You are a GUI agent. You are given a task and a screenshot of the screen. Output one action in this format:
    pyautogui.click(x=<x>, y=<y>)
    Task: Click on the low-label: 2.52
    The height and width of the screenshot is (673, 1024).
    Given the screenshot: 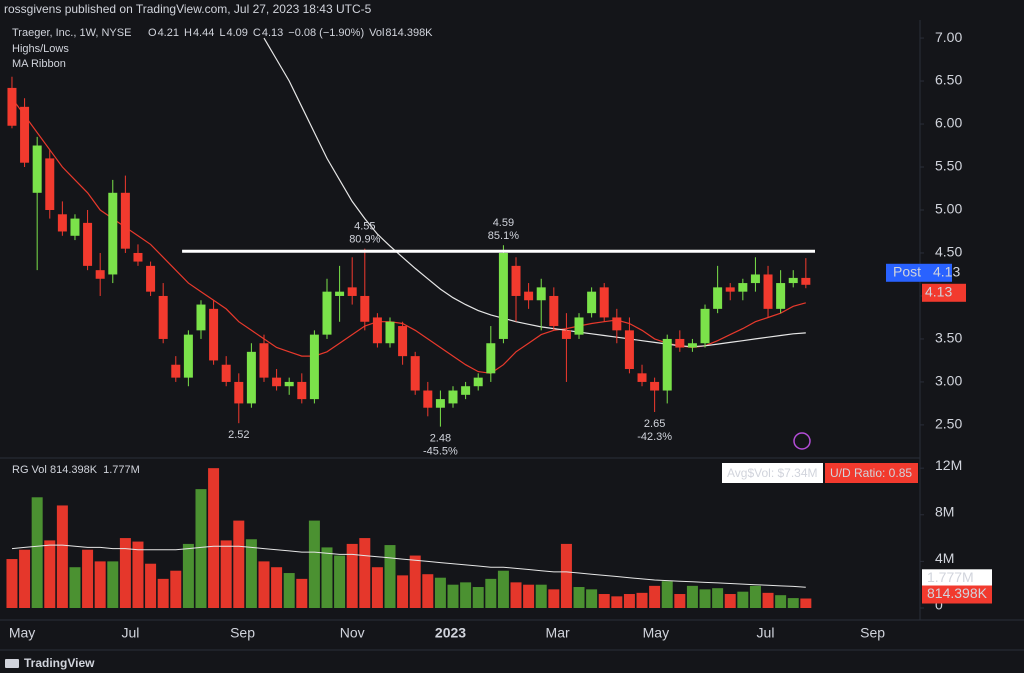 What is the action you would take?
    pyautogui.click(x=238, y=435)
    